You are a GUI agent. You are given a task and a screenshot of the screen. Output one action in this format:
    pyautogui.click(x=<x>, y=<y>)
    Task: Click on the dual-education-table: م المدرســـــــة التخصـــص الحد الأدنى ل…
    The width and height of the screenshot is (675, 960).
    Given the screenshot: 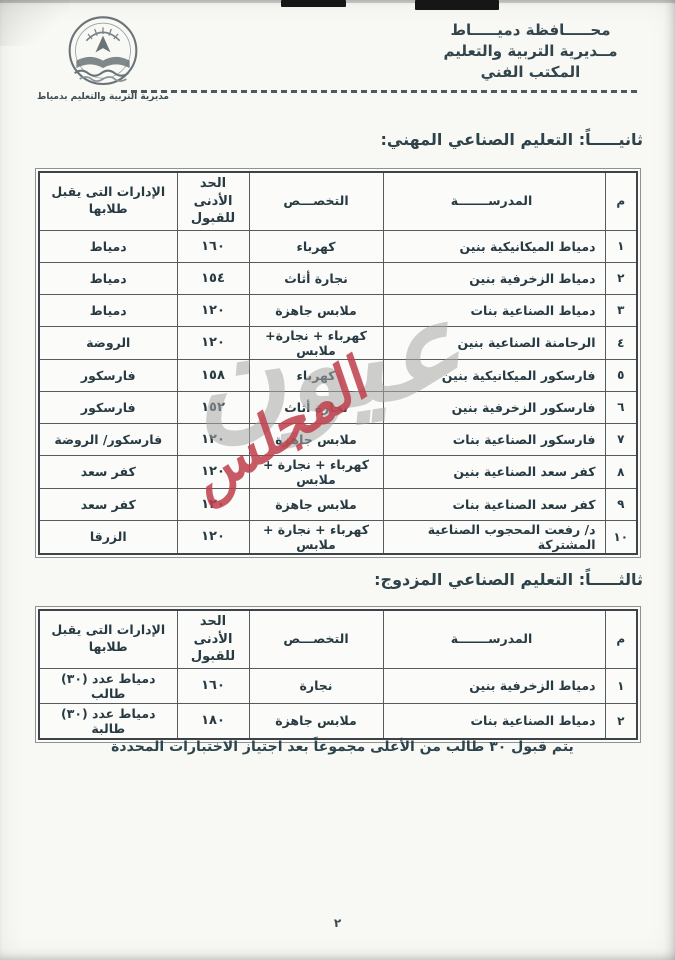 What is the action you would take?
    pyautogui.click(x=338, y=674)
    